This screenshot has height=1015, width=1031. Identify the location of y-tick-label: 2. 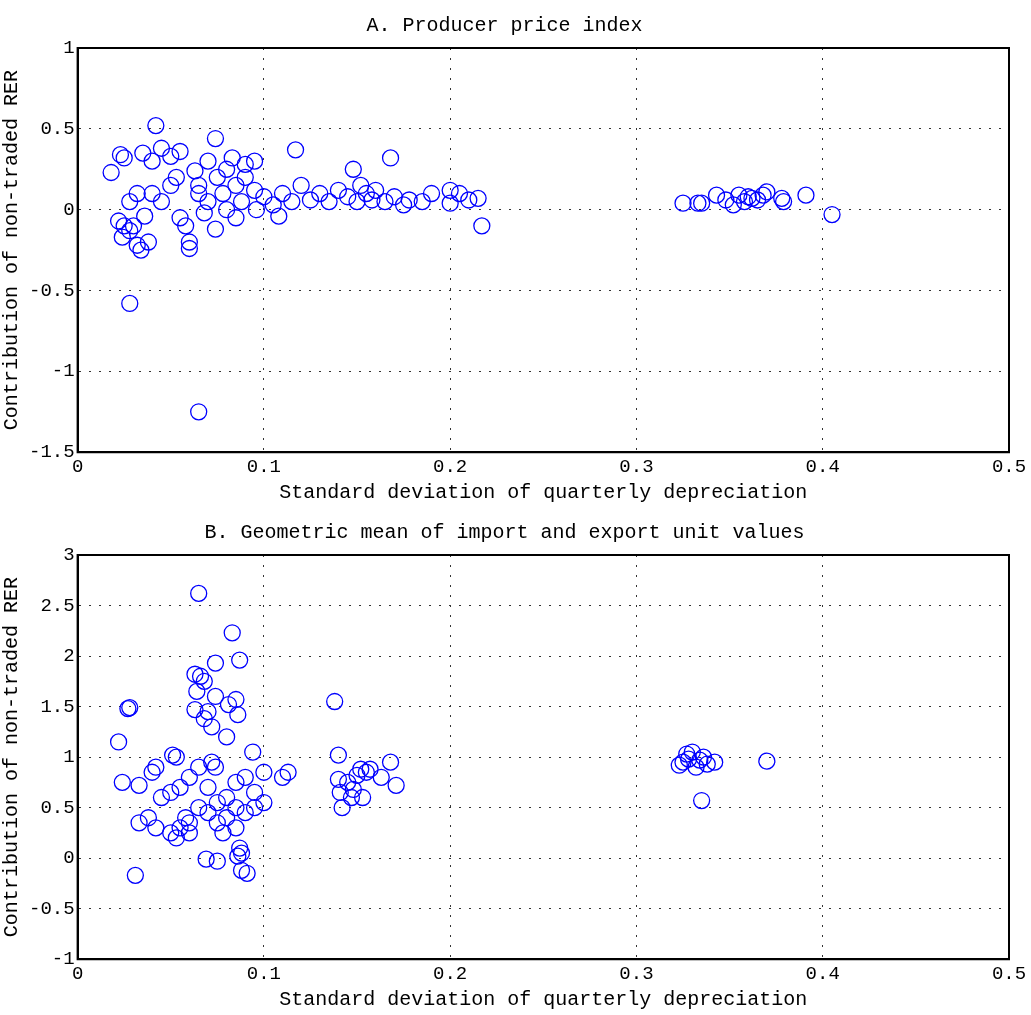
(69, 656).